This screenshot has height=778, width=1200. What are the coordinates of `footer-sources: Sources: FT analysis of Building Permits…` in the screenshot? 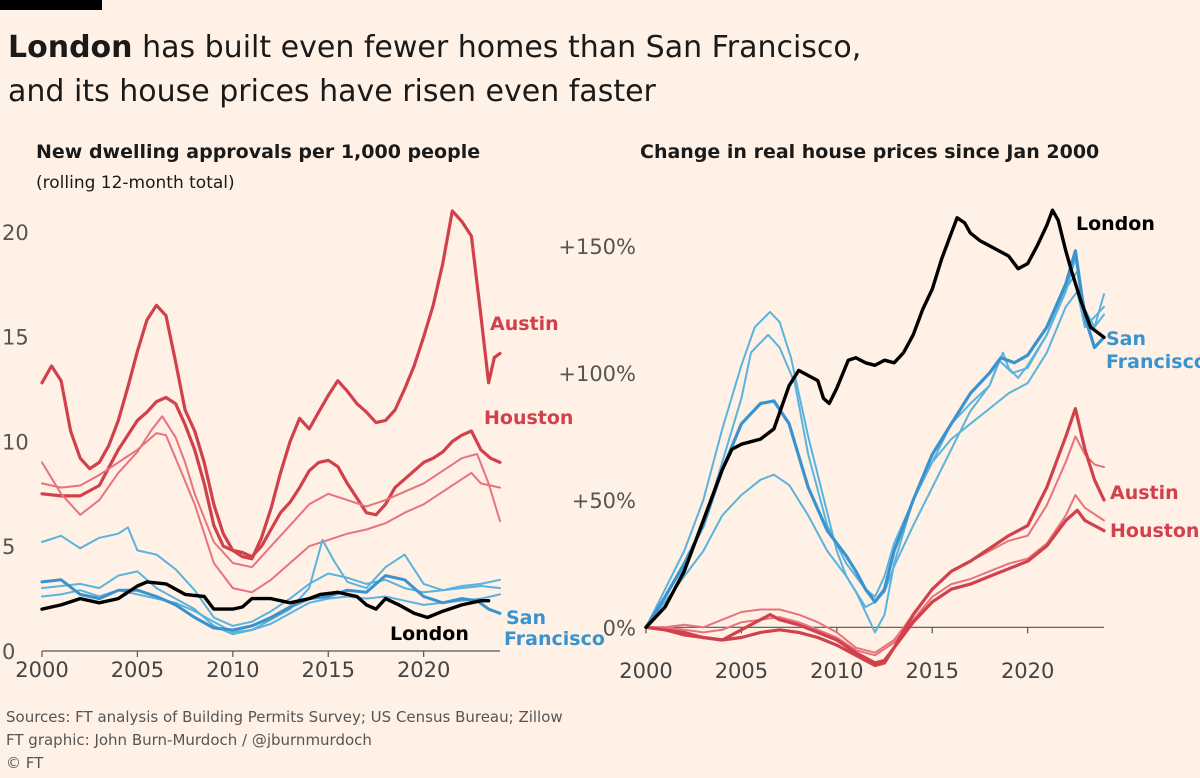 It's located at (284, 717).